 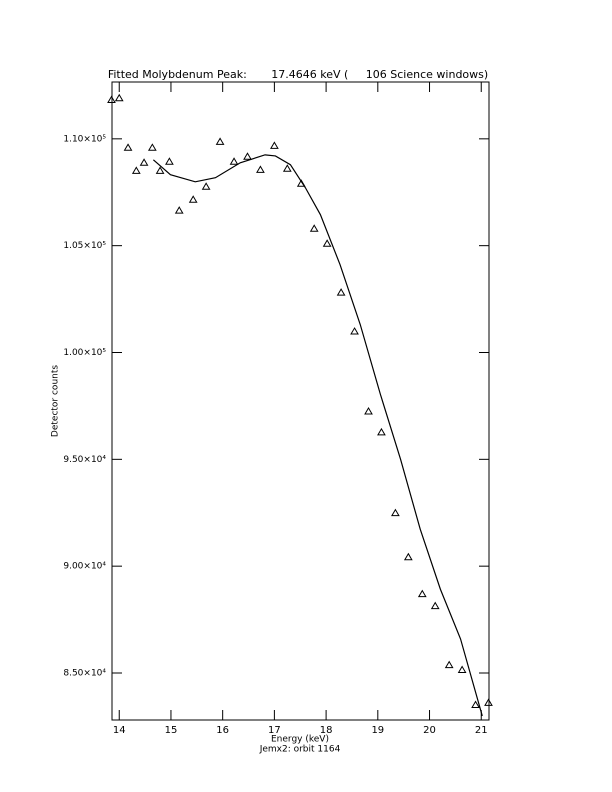 I want to click on y-tick-label: 8.50×10⁴, so click(x=84, y=673).